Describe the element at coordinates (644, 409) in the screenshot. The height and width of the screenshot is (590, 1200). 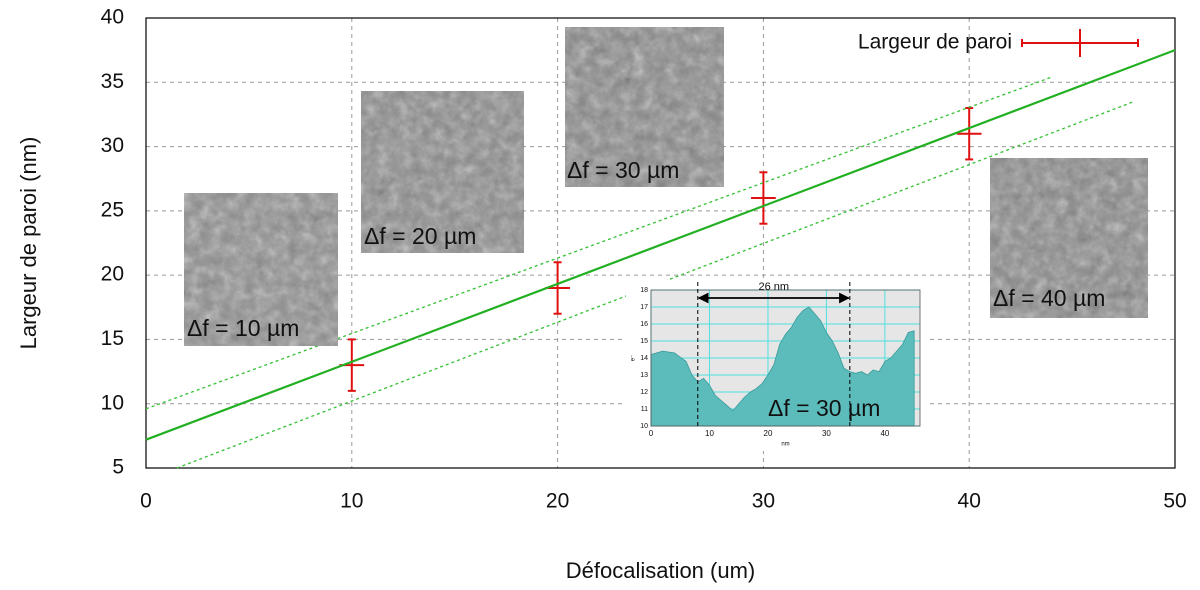
I see `y-tick-label: 11` at that location.